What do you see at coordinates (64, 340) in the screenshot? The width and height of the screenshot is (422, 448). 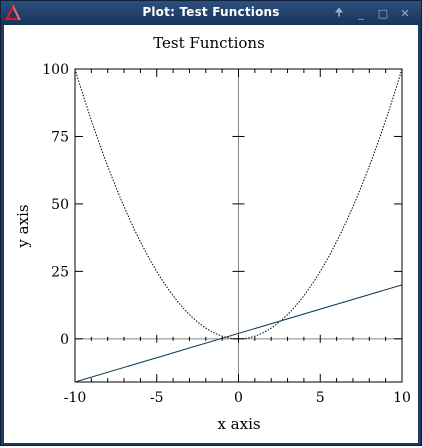 I see `y-tick-label: 0` at bounding box center [64, 340].